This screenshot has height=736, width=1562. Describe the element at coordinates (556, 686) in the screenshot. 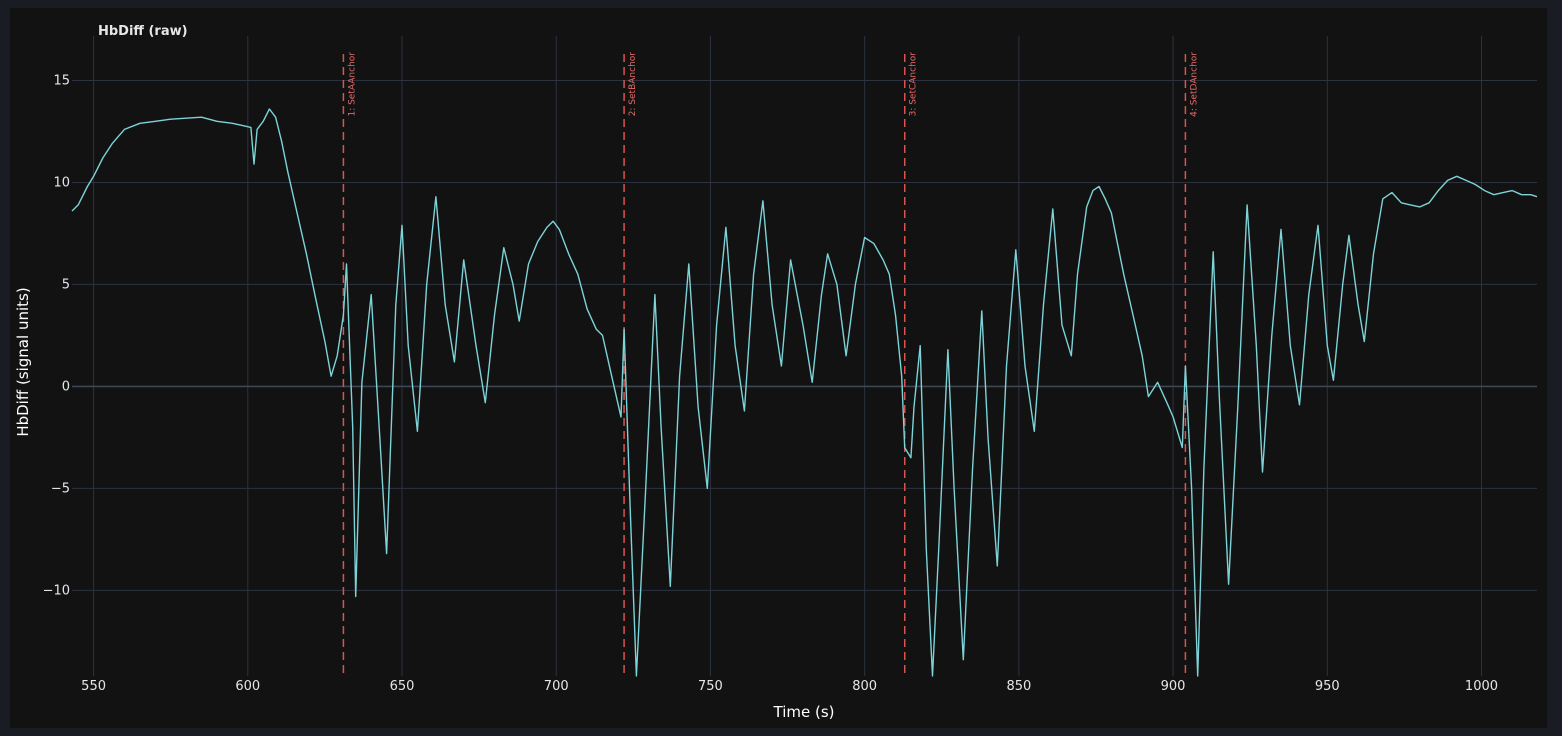

I see `x-tick-label: 700` at that location.